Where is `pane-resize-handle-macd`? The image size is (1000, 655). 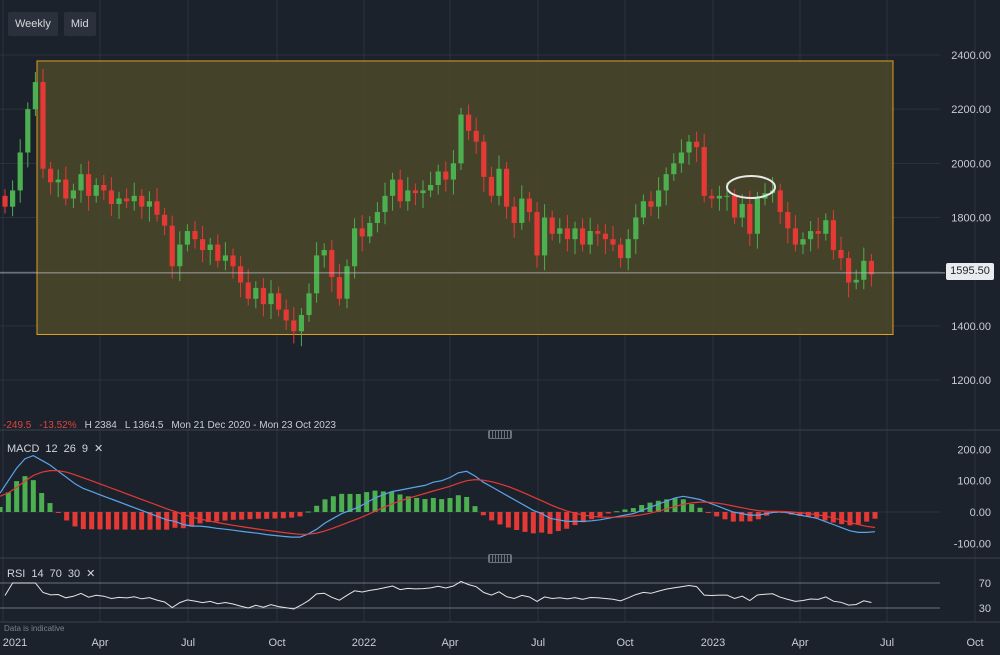 pane-resize-handle-macd is located at coordinates (500, 434).